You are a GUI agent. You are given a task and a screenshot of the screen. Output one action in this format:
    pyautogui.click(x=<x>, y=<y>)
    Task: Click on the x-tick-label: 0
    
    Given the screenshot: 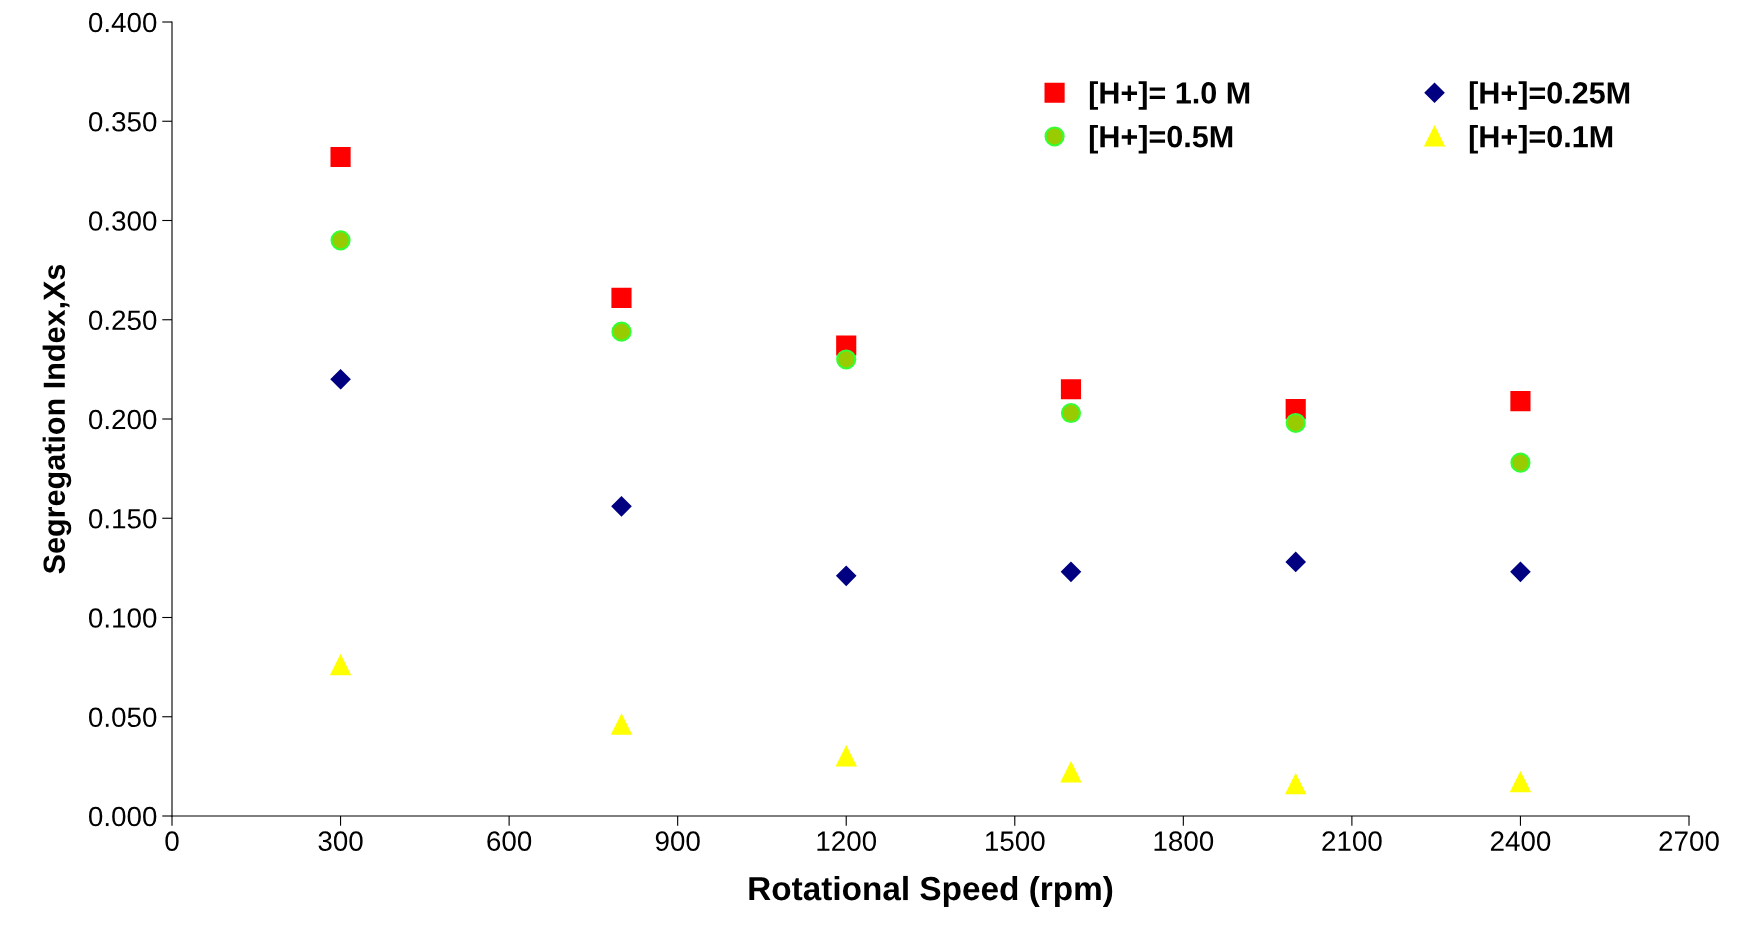 What is the action you would take?
    pyautogui.click(x=172, y=841)
    